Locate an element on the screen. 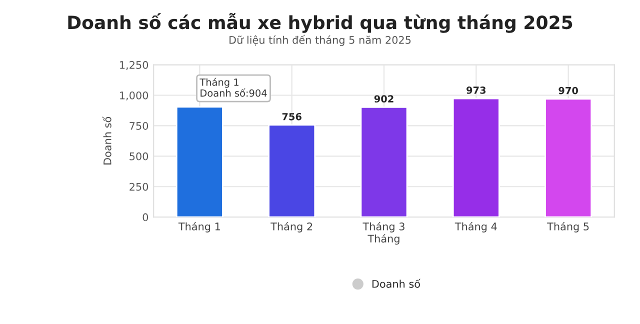  x-tick-label: Tháng 5 is located at coordinates (568, 227).